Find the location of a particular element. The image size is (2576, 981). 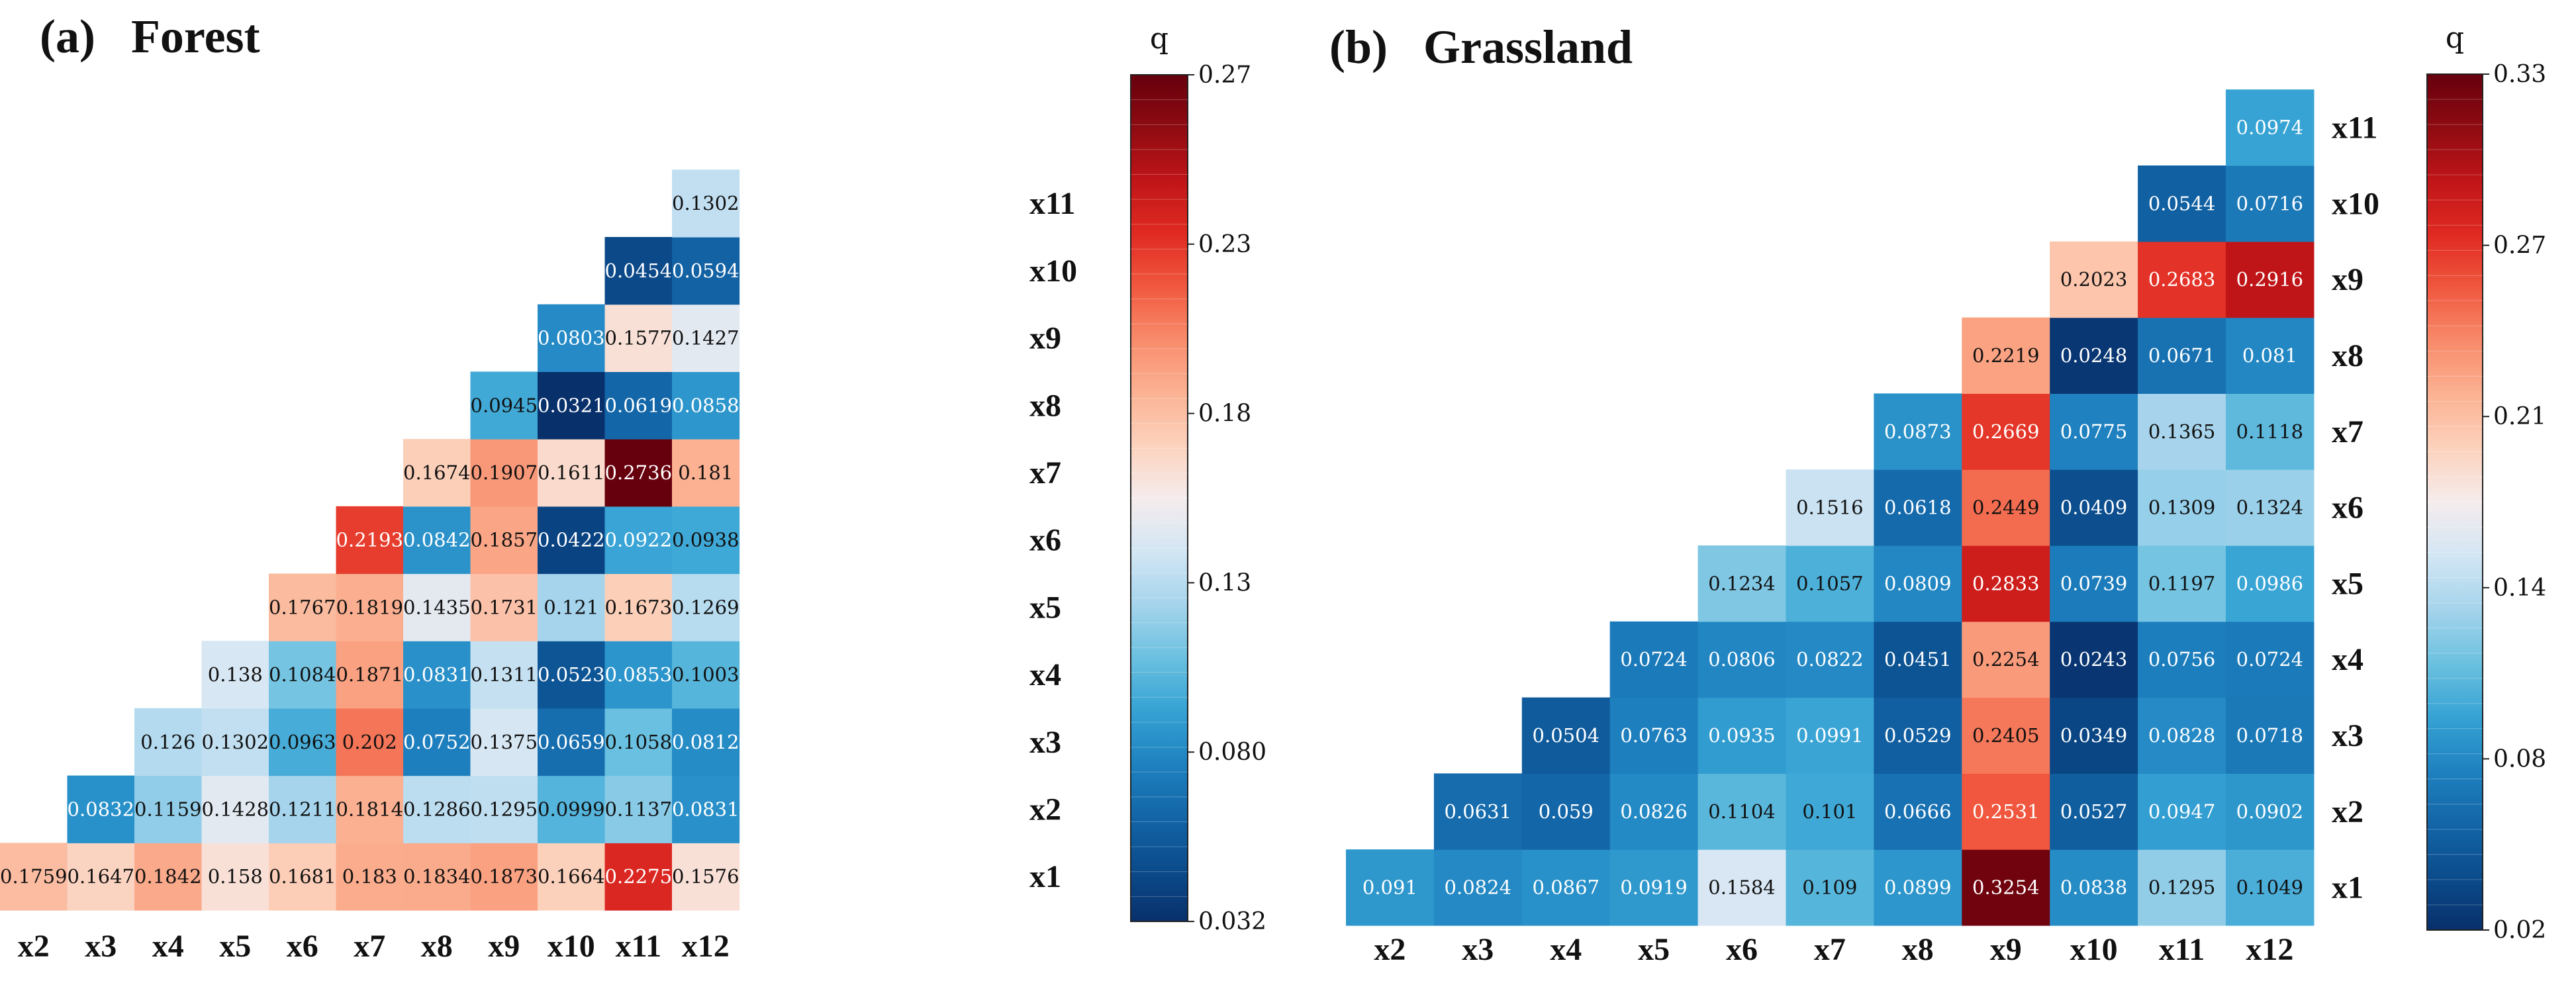

cell-value-label: 0.1873 is located at coordinates (505, 876).